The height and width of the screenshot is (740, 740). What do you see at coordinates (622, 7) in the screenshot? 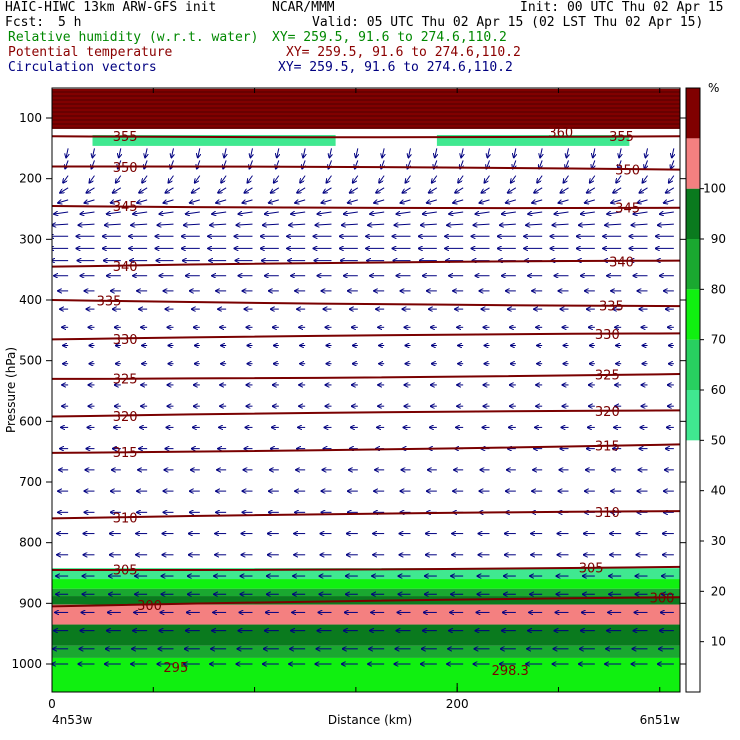
I see `init-time: Init: 00 UTC Thu 02 Apr 15` at bounding box center [622, 7].